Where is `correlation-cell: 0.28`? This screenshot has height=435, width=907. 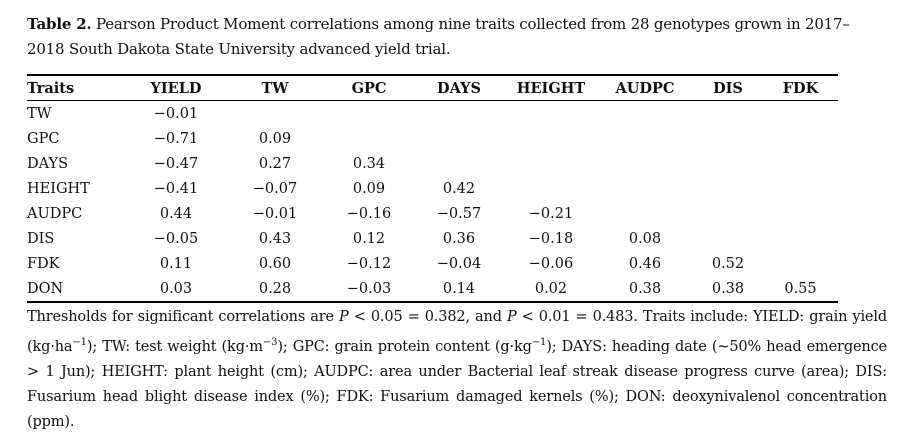
correlation-cell: 0.28 is located at coordinates (275, 288).